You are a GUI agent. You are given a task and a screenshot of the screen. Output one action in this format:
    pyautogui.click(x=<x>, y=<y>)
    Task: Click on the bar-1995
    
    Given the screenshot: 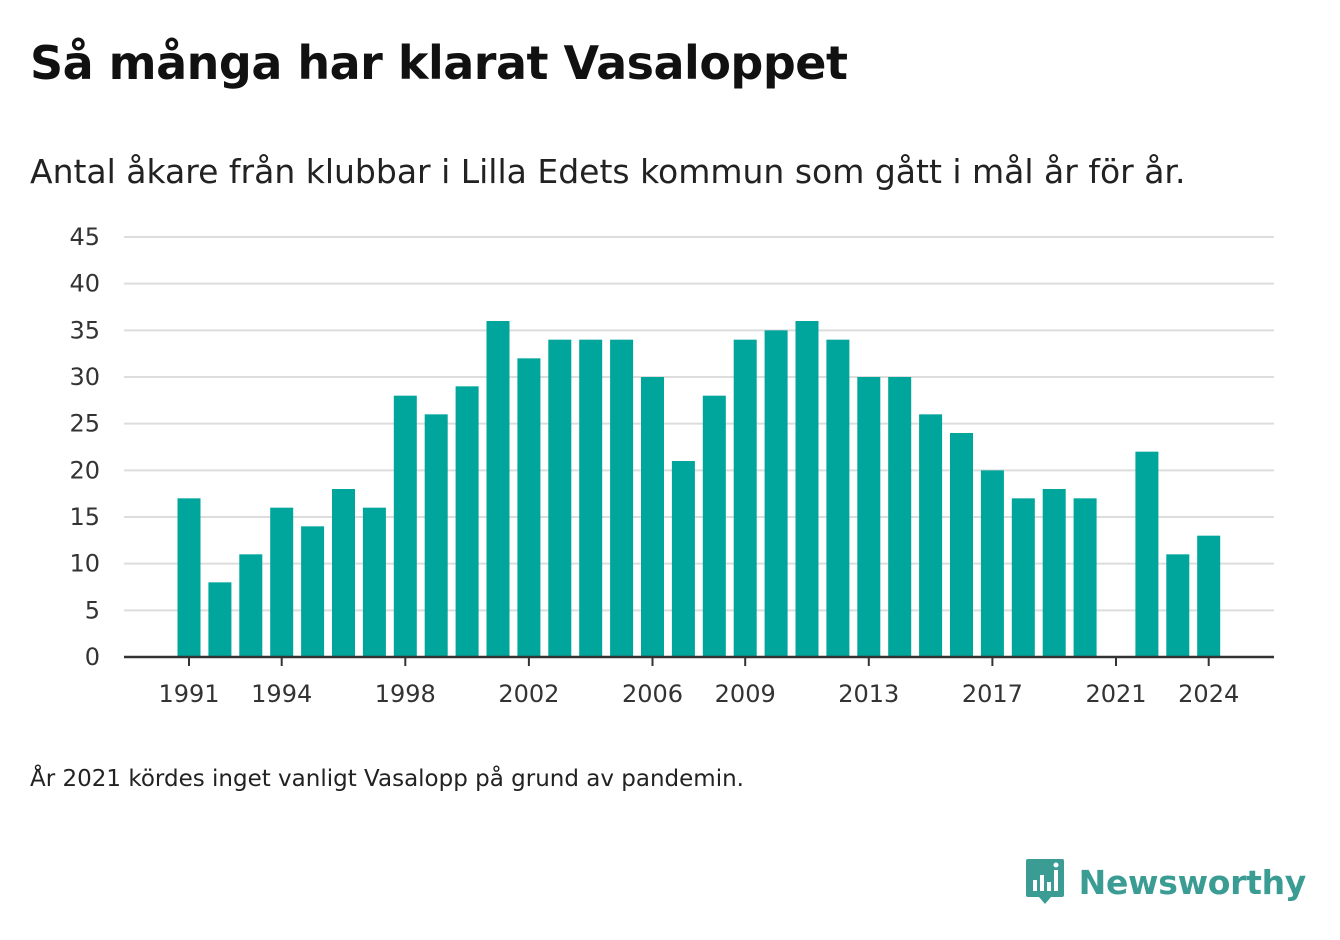 What is the action you would take?
    pyautogui.click(x=313, y=591)
    